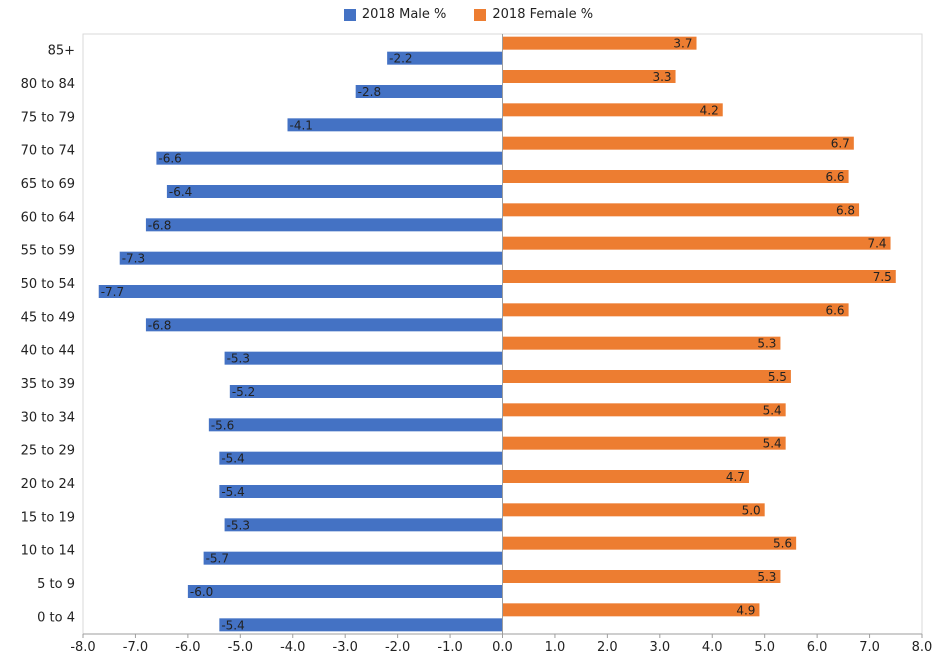  Describe the element at coordinates (48, 417) in the screenshot. I see `y-tick-label: 30 to 34` at that location.